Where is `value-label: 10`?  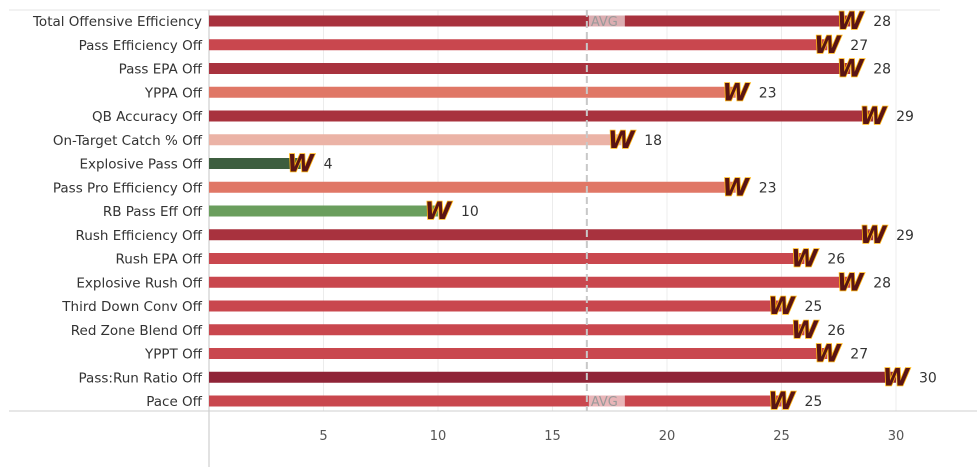 value-label: 10 is located at coordinates (470, 212).